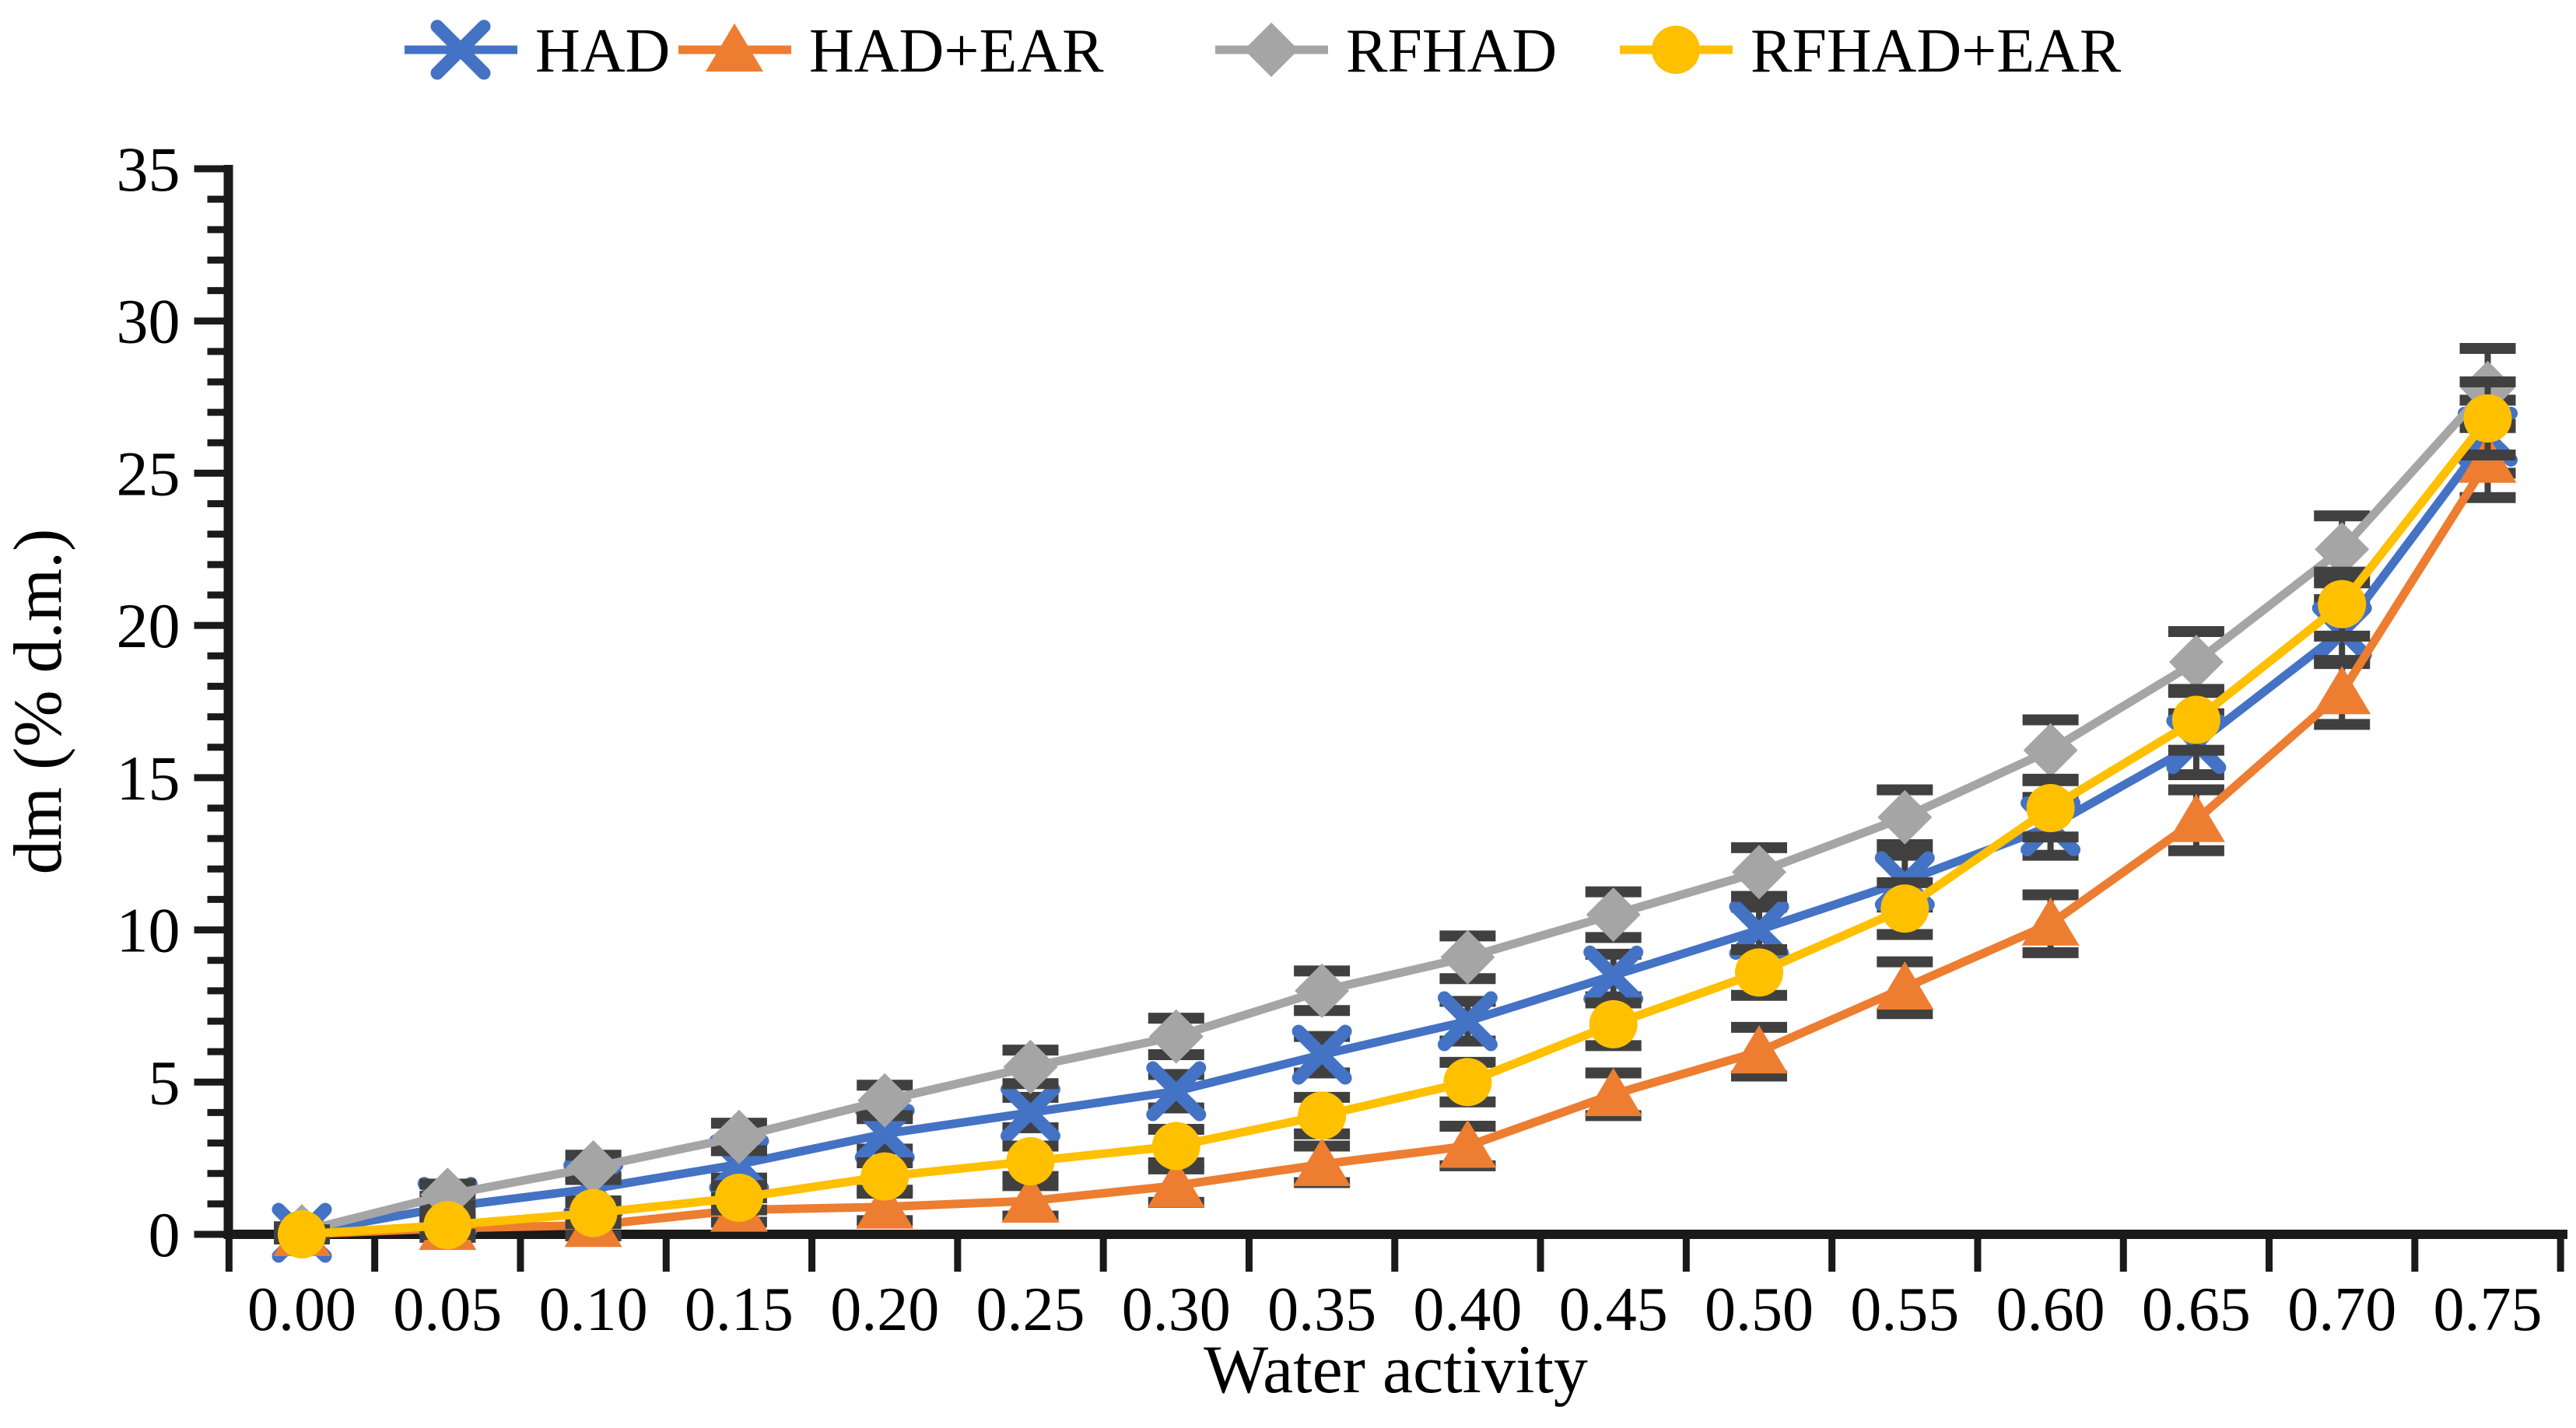 The image size is (2576, 1428). Describe the element at coordinates (148, 170) in the screenshot. I see `y-tick-label: 35` at that location.